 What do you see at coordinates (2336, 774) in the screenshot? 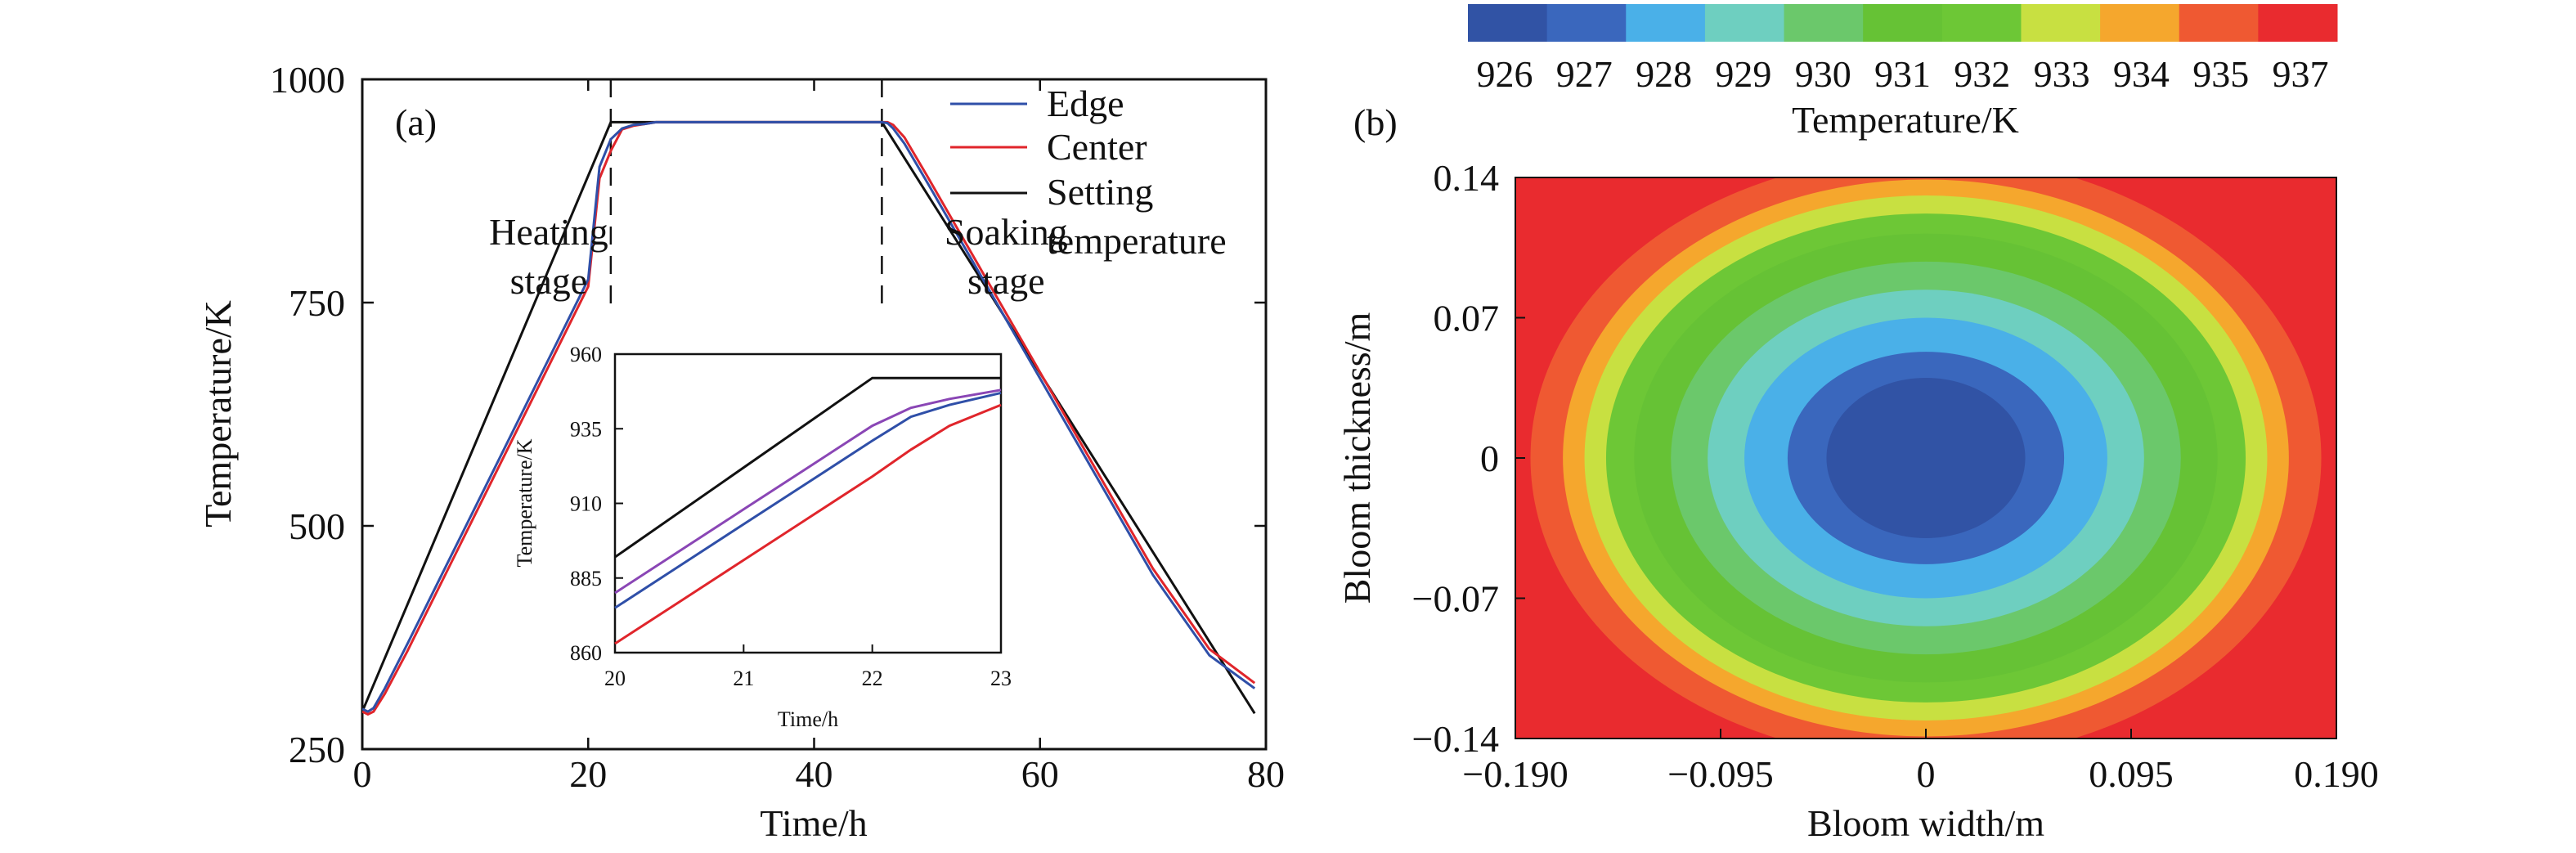
I see `b-x-tick-label: 0.190` at bounding box center [2336, 774].